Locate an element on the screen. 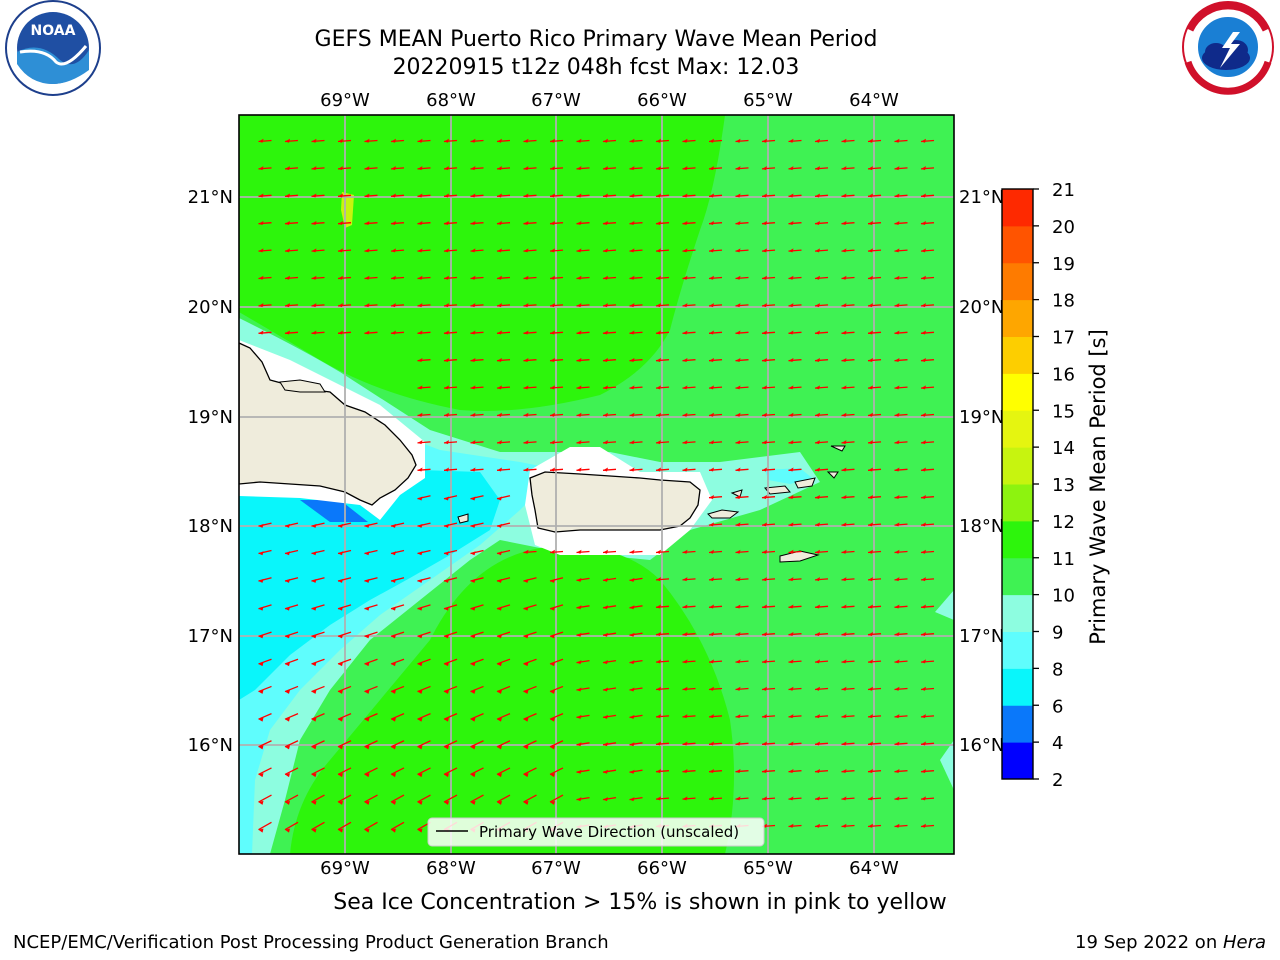 The width and height of the screenshot is (1280, 960). lat-label-left: 20°N is located at coordinates (210, 307).